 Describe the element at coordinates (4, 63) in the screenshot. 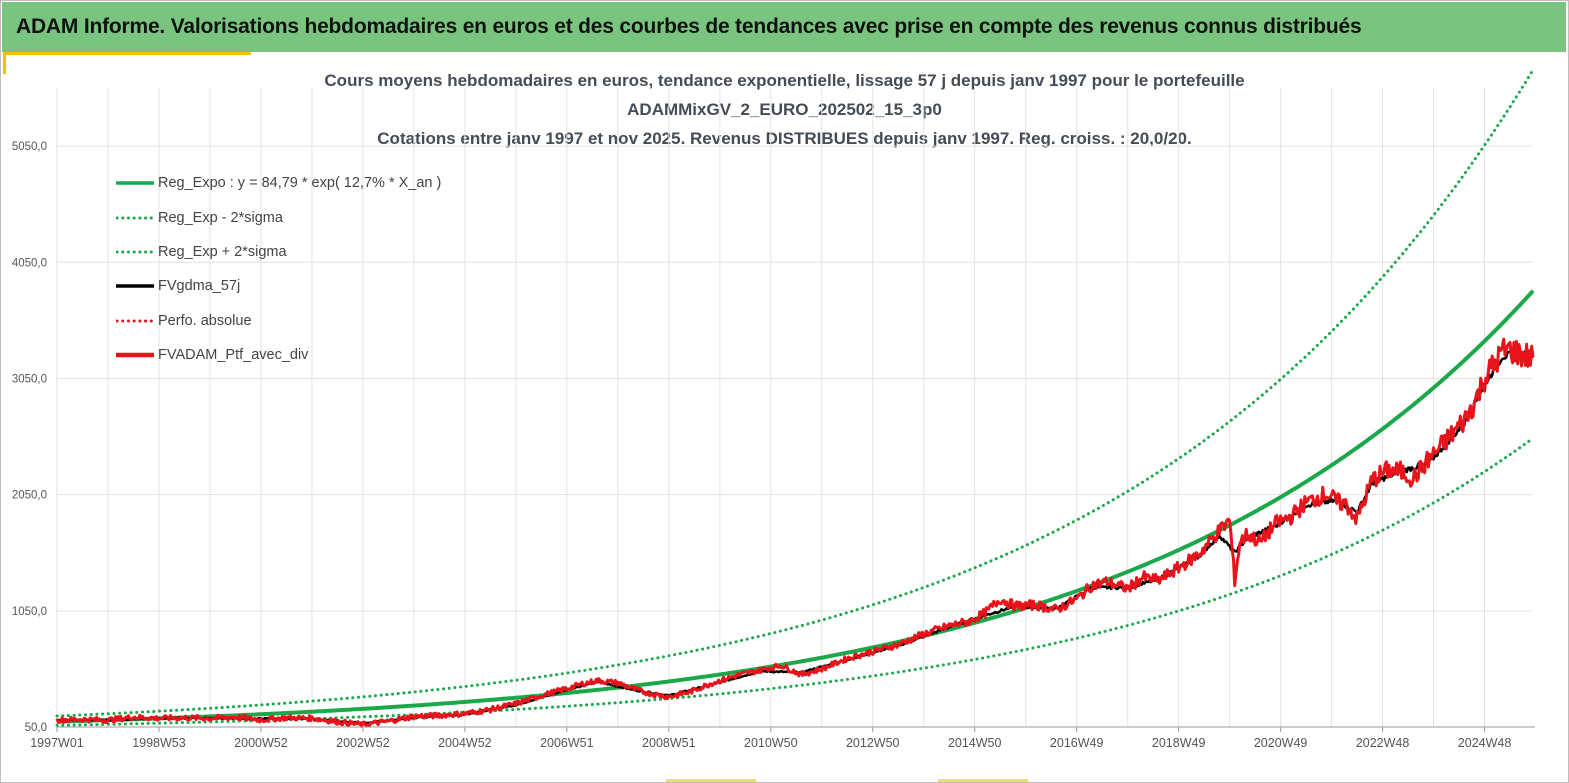

I see `accent-bar-left` at that location.